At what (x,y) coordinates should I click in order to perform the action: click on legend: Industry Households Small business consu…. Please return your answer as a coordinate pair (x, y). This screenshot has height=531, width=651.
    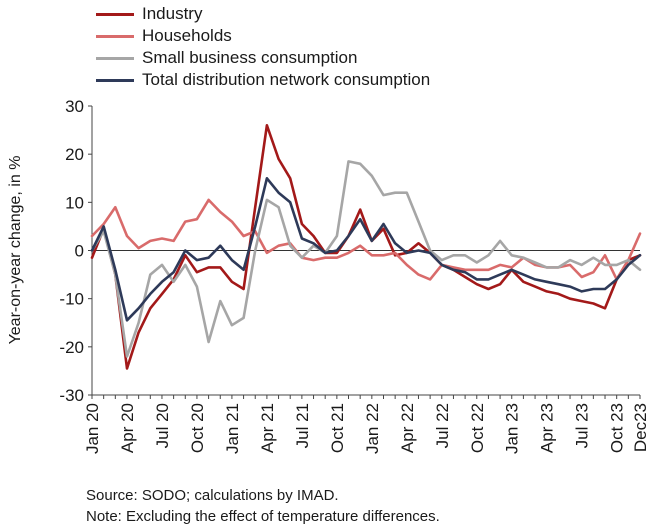
    Looking at the image, I should click on (263, 47).